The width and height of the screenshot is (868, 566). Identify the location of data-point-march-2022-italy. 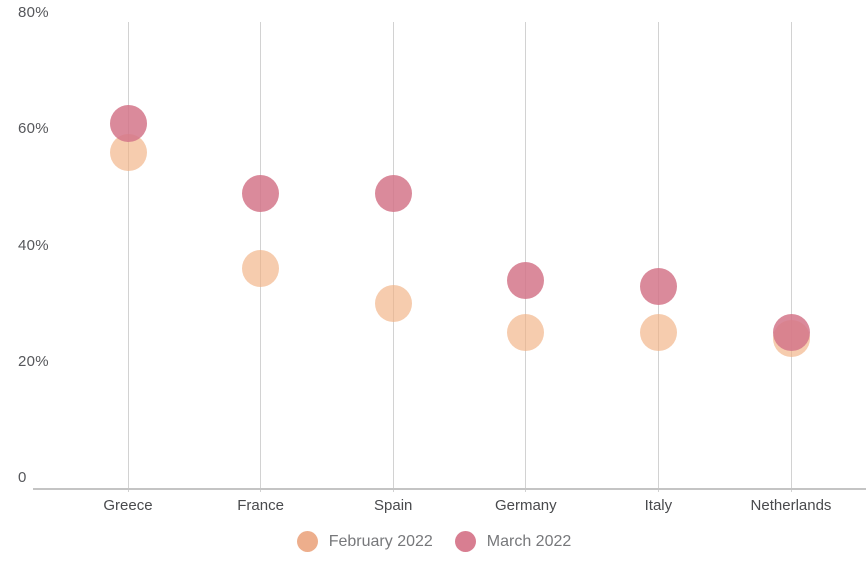
(658, 286).